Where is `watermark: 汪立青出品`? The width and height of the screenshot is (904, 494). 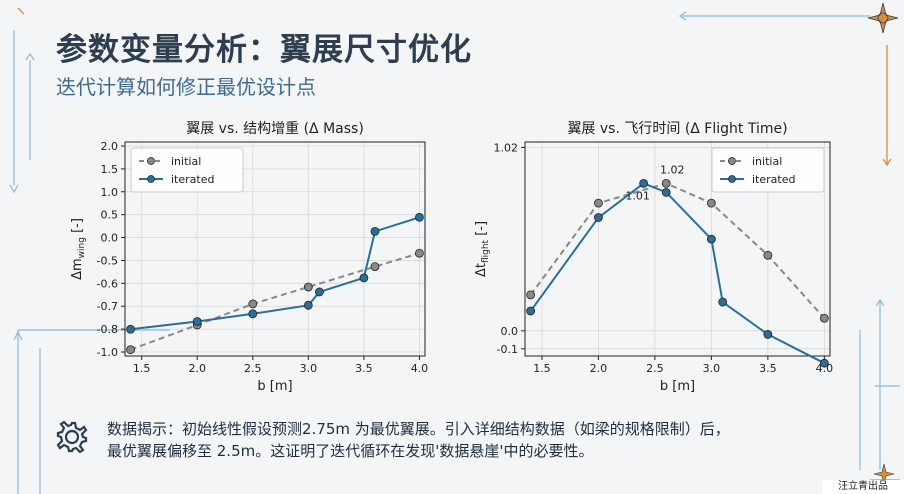
watermark: 汪立青出品 is located at coordinates (863, 487).